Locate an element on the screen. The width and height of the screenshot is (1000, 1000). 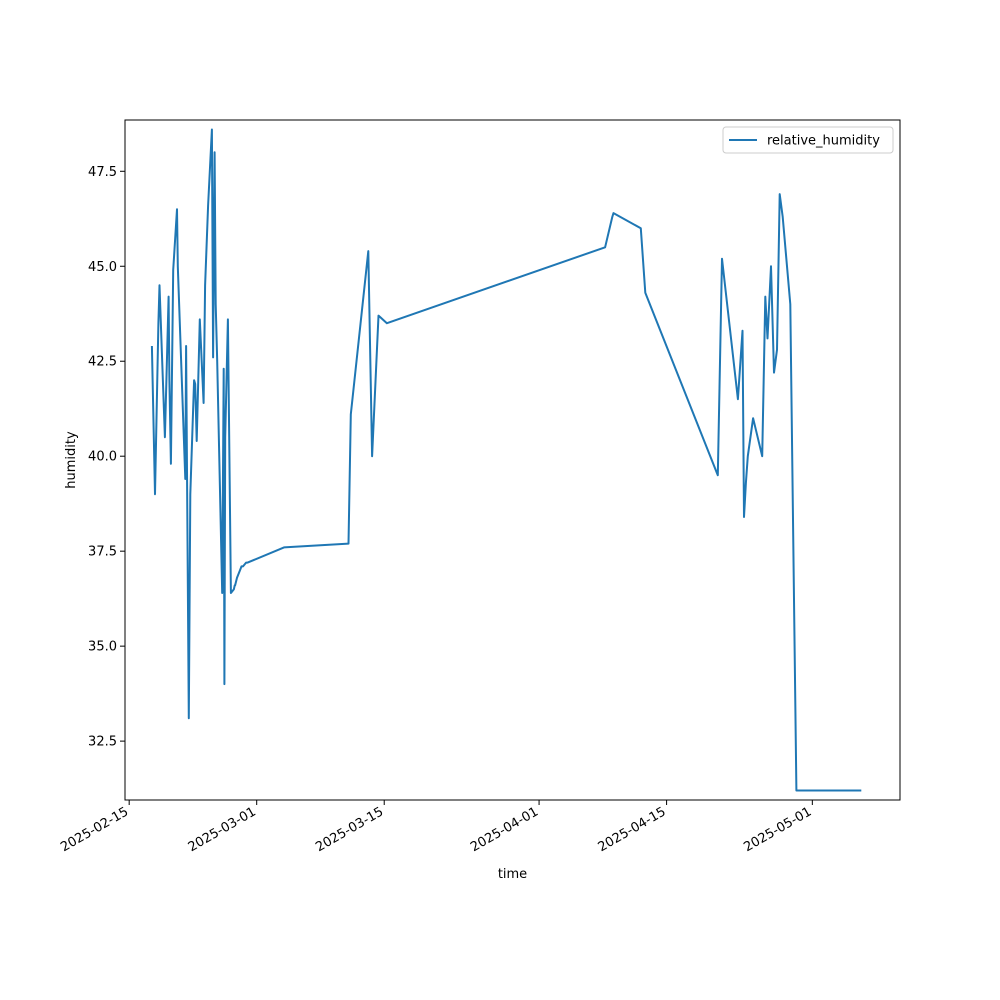
y-tick-label: 37.5 is located at coordinates (102, 552).